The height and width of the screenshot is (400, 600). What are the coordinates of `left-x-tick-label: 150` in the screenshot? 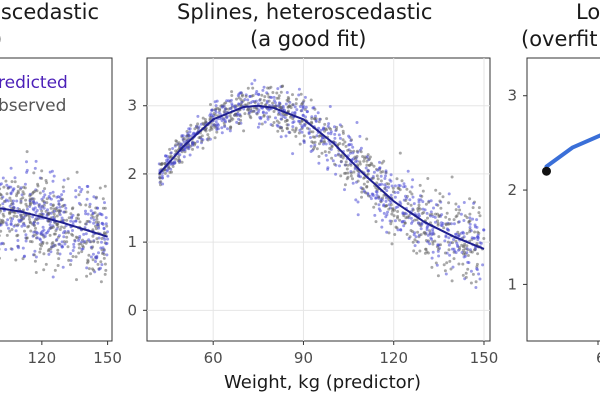 It's located at (107, 358).